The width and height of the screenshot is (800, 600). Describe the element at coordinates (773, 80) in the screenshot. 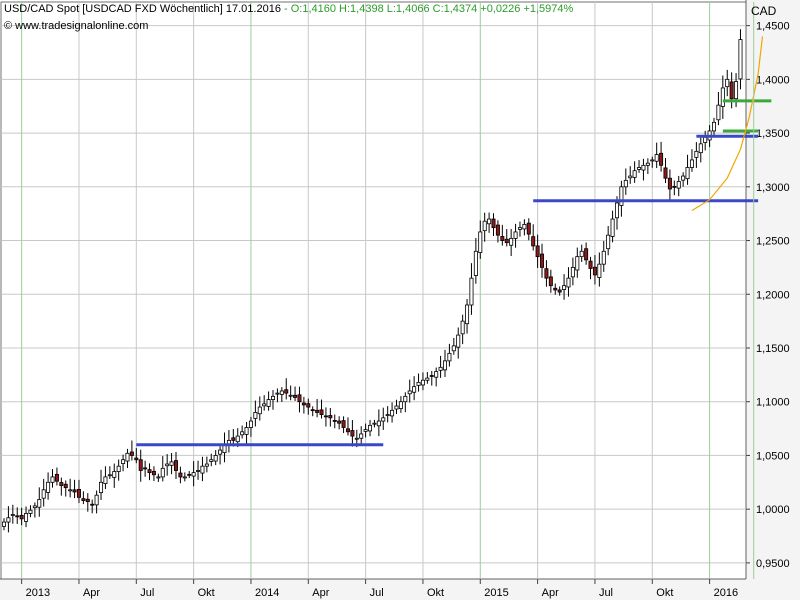

I see `y-tick-label: 1,4000` at that location.